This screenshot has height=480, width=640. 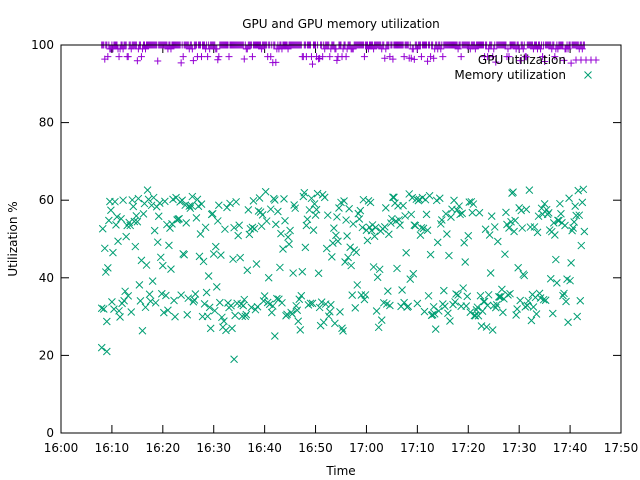 I want to click on chart-title: GPU and GPU memory utilization, so click(x=341, y=24).